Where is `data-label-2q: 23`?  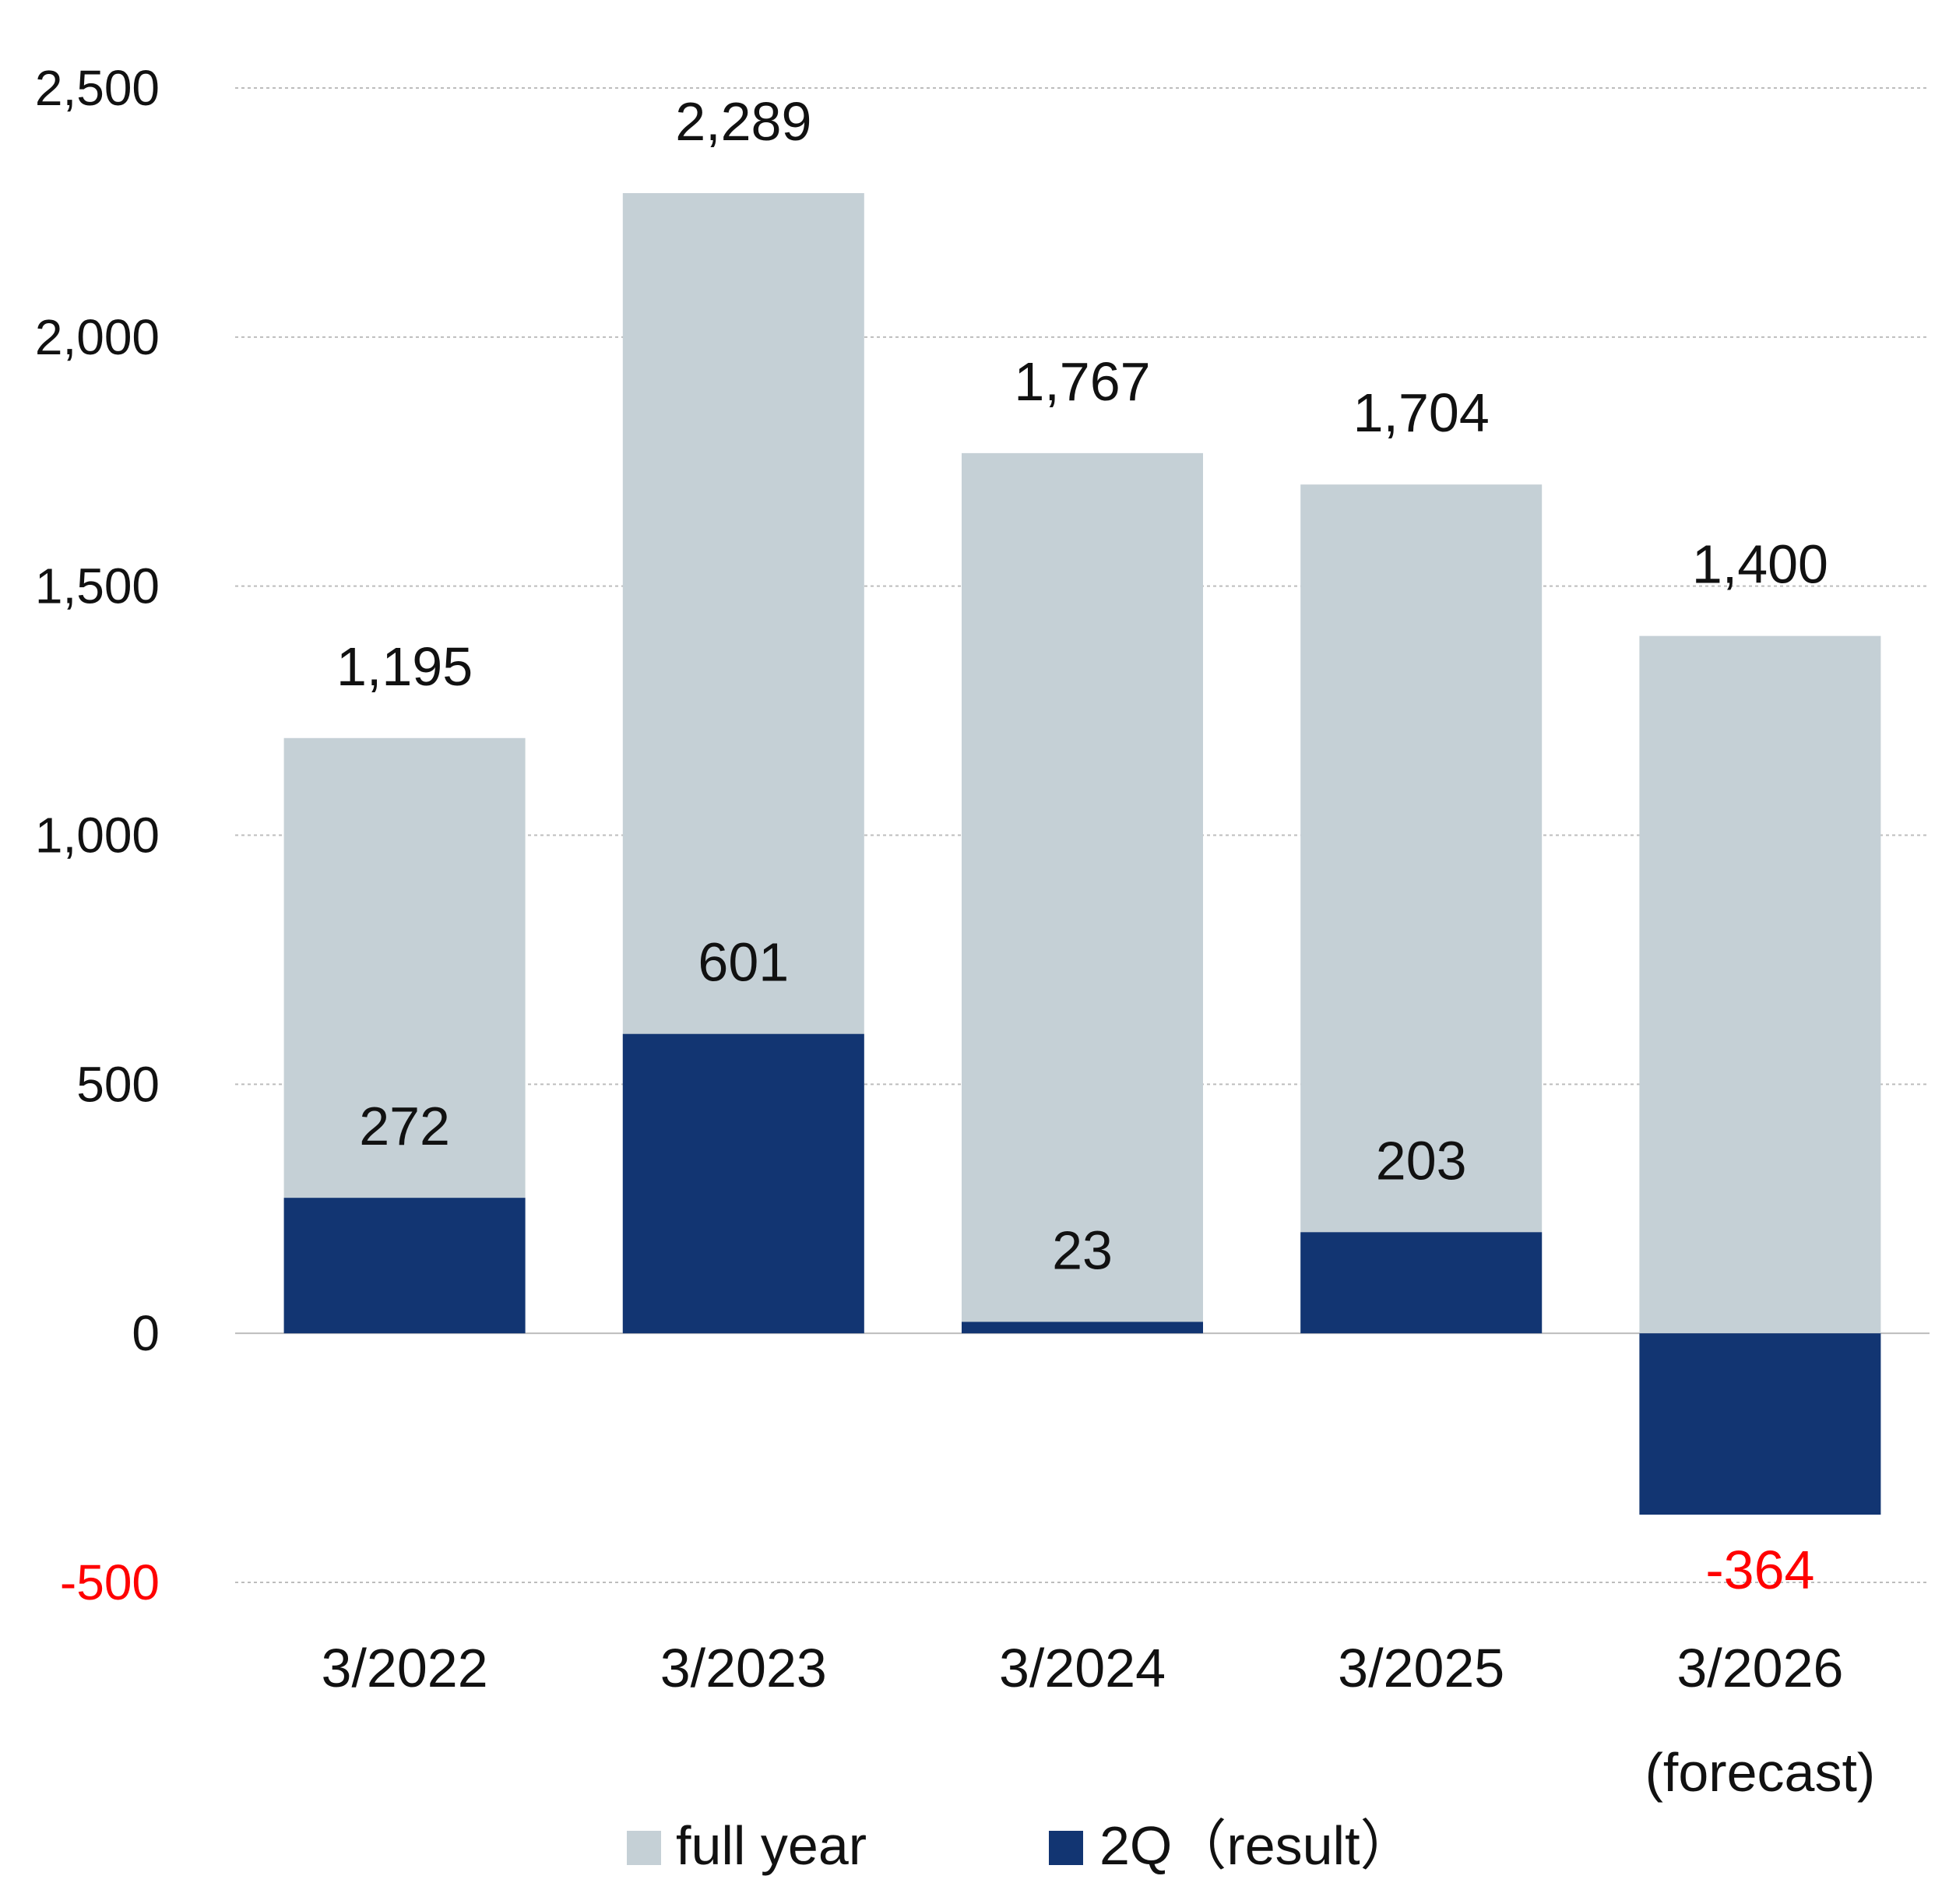 data-label-2q: 23 is located at coordinates (1082, 1250).